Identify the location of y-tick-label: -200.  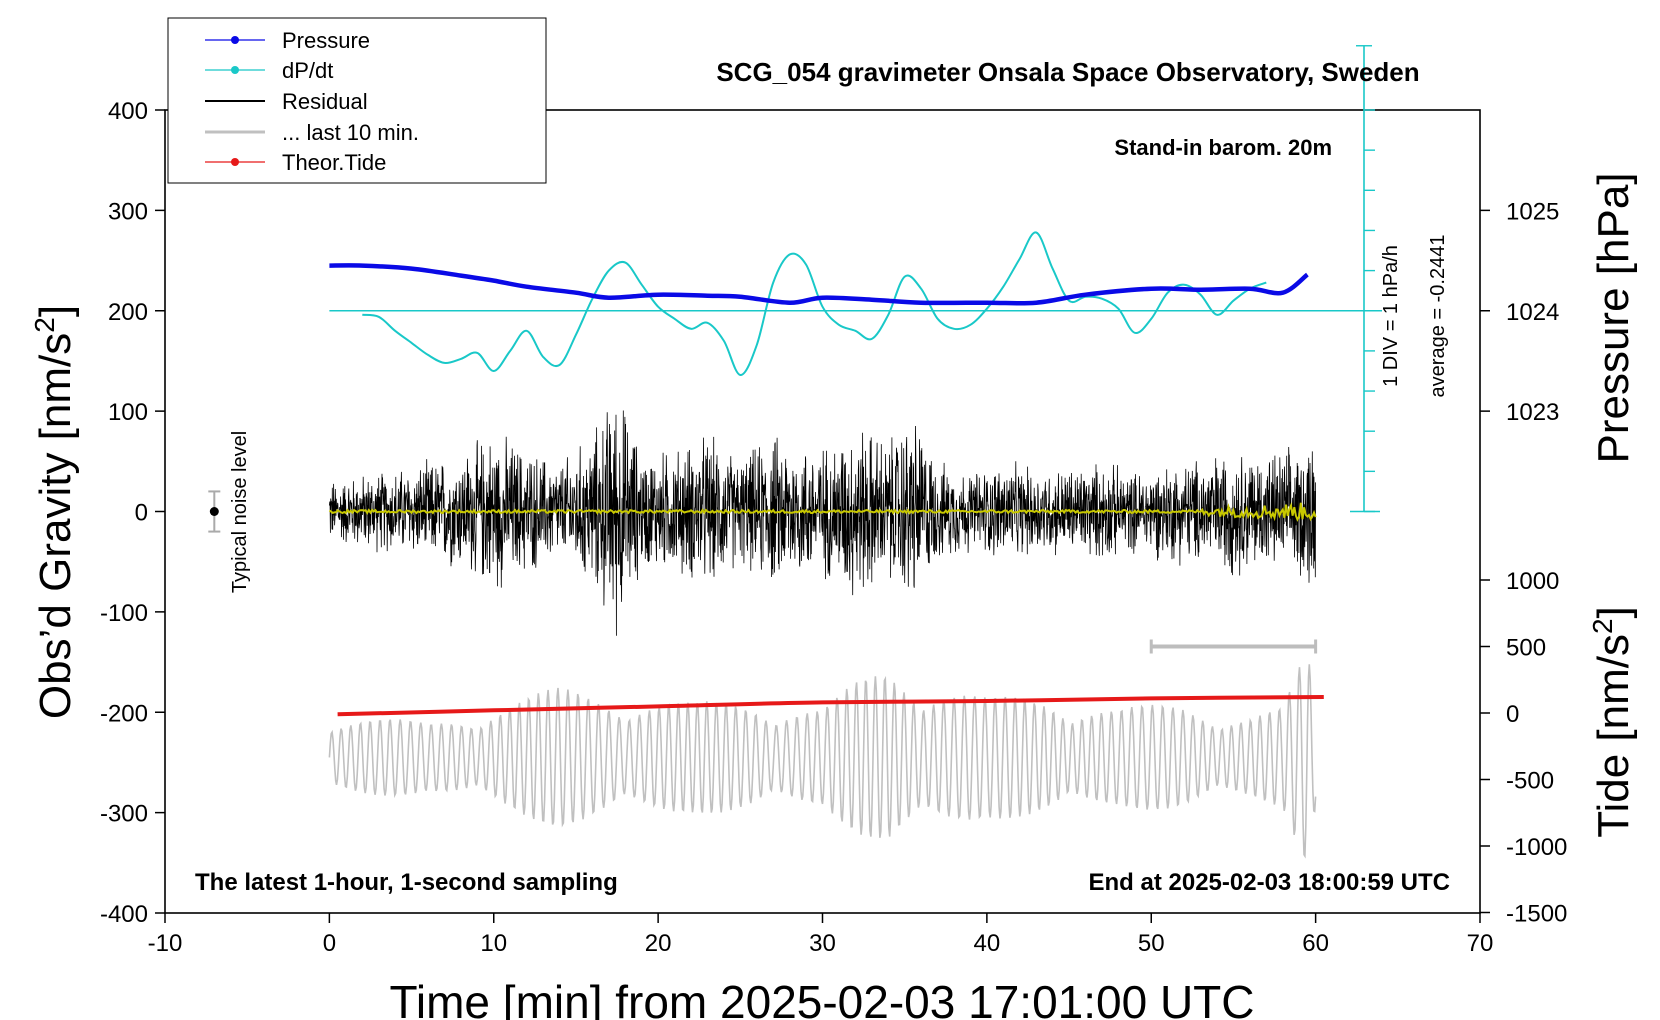
(124, 713).